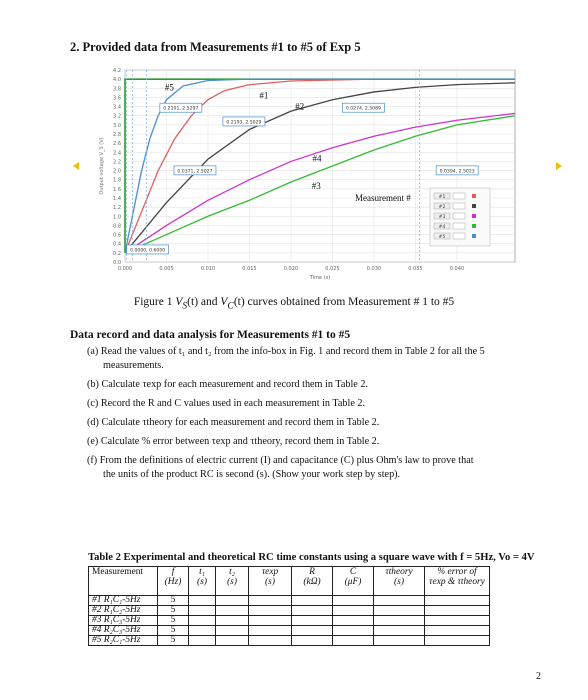 The height and width of the screenshot is (700, 588). I want to click on y-tick-left: 3.2, so click(117, 117).